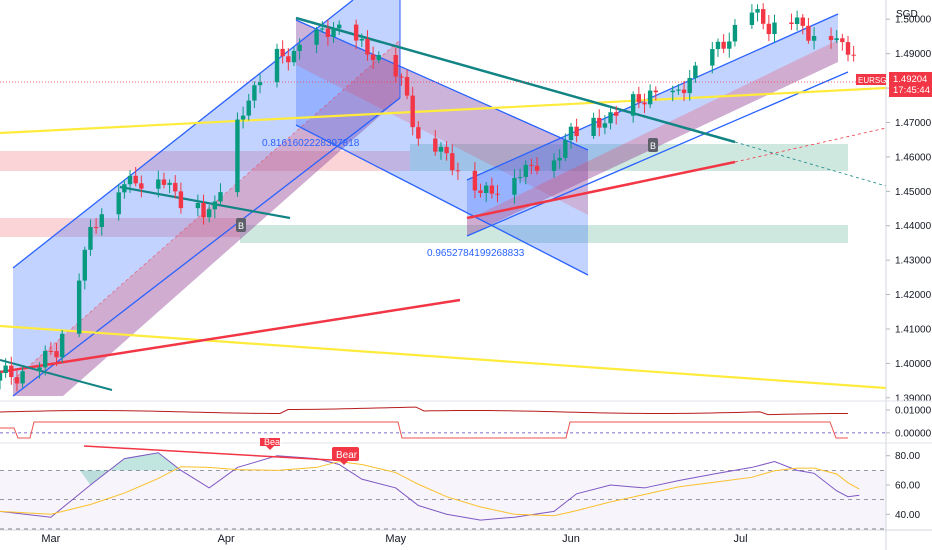  What do you see at coordinates (913, 411) in the screenshot?
I see `osc-tick-label: 0.01000` at bounding box center [913, 411].